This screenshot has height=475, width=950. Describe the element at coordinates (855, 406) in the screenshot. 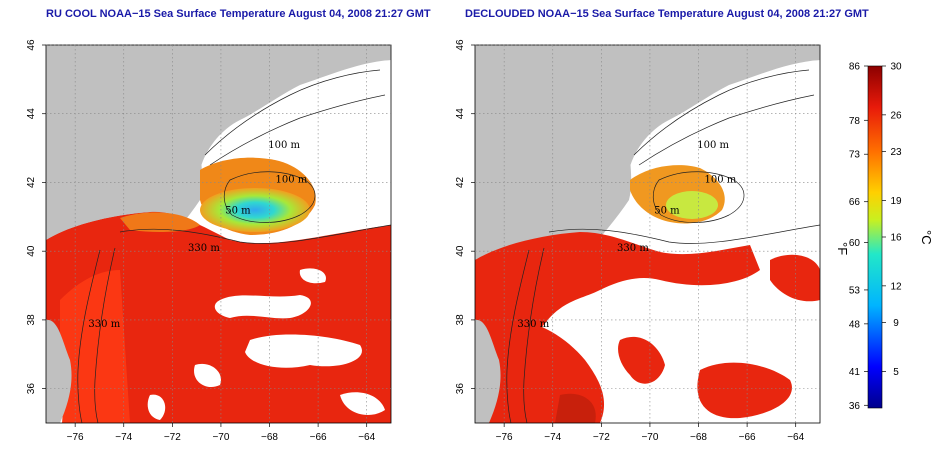

I see `fahrenheit-tick-label: 36` at that location.